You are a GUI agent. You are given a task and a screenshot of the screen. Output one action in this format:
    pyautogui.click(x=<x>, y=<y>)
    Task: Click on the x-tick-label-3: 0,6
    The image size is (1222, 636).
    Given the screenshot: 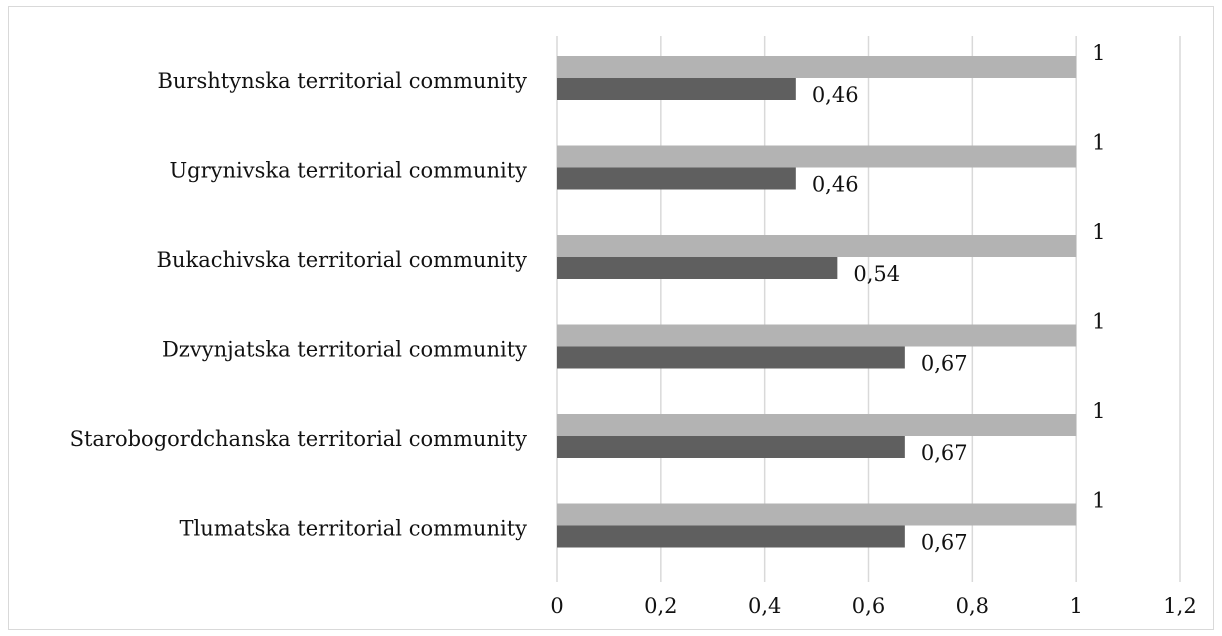 What is the action you would take?
    pyautogui.click(x=868, y=606)
    